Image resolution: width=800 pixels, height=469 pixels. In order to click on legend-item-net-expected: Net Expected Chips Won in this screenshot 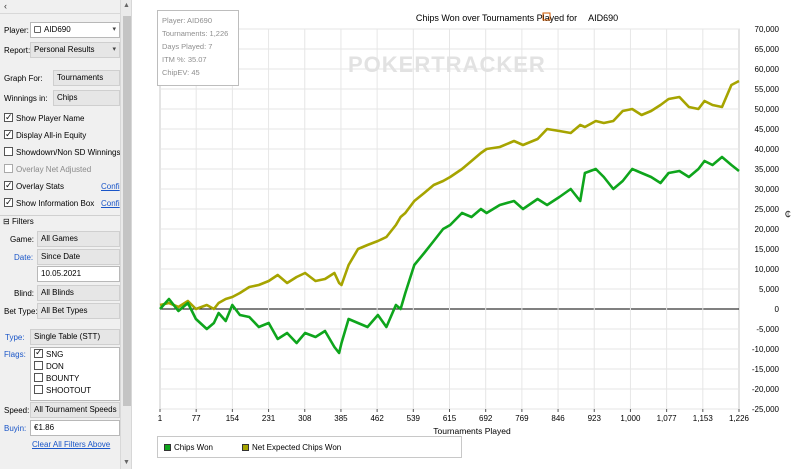, I will do `click(291, 447)`.